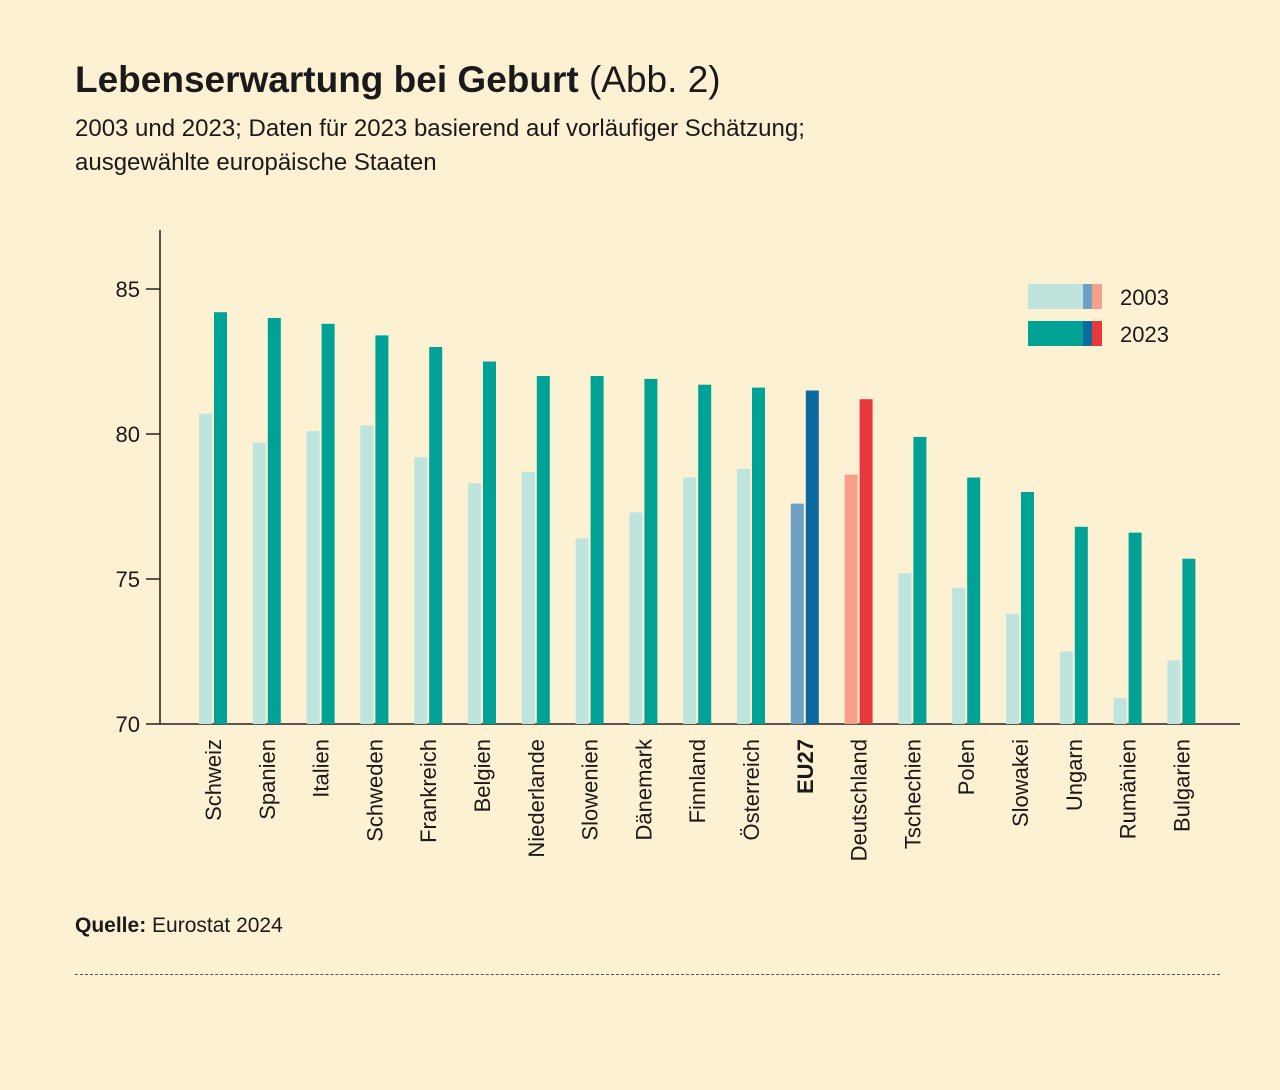 This screenshot has height=1090, width=1280. Describe the element at coordinates (636, 618) in the screenshot. I see `bar-2003-dänemark` at that location.